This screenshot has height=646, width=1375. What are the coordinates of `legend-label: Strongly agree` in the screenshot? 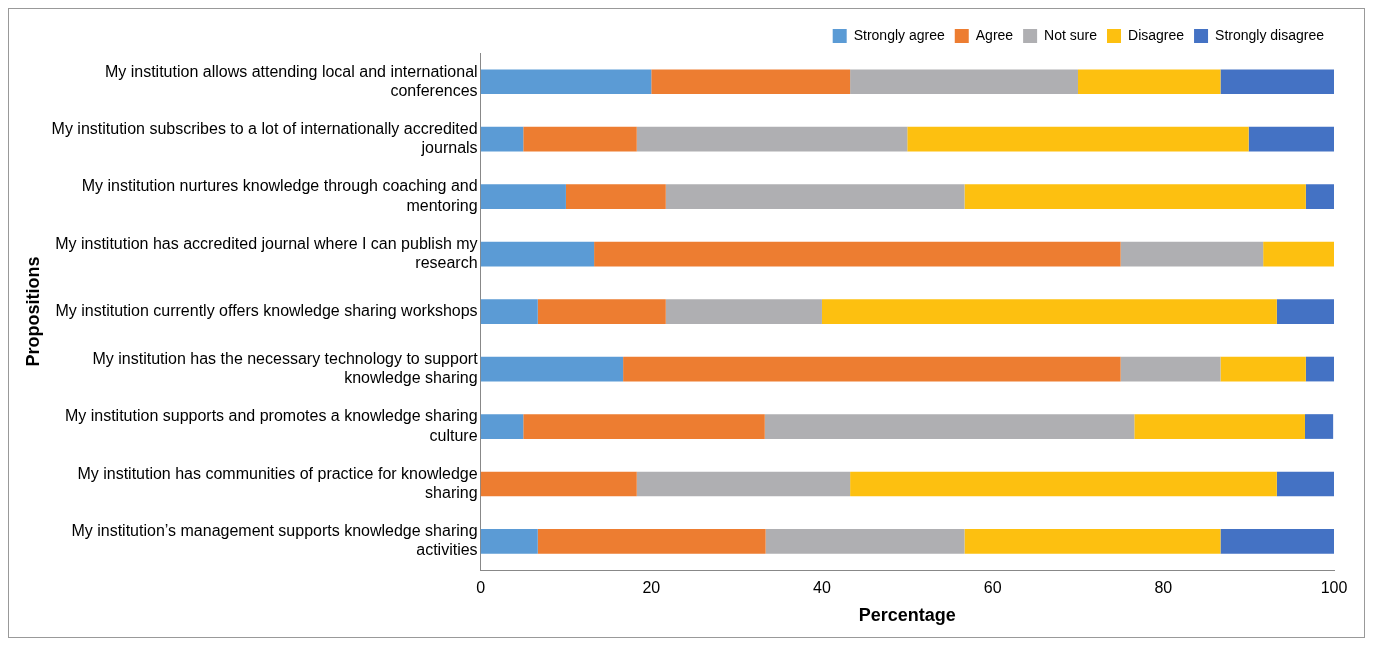 It's located at (899, 34).